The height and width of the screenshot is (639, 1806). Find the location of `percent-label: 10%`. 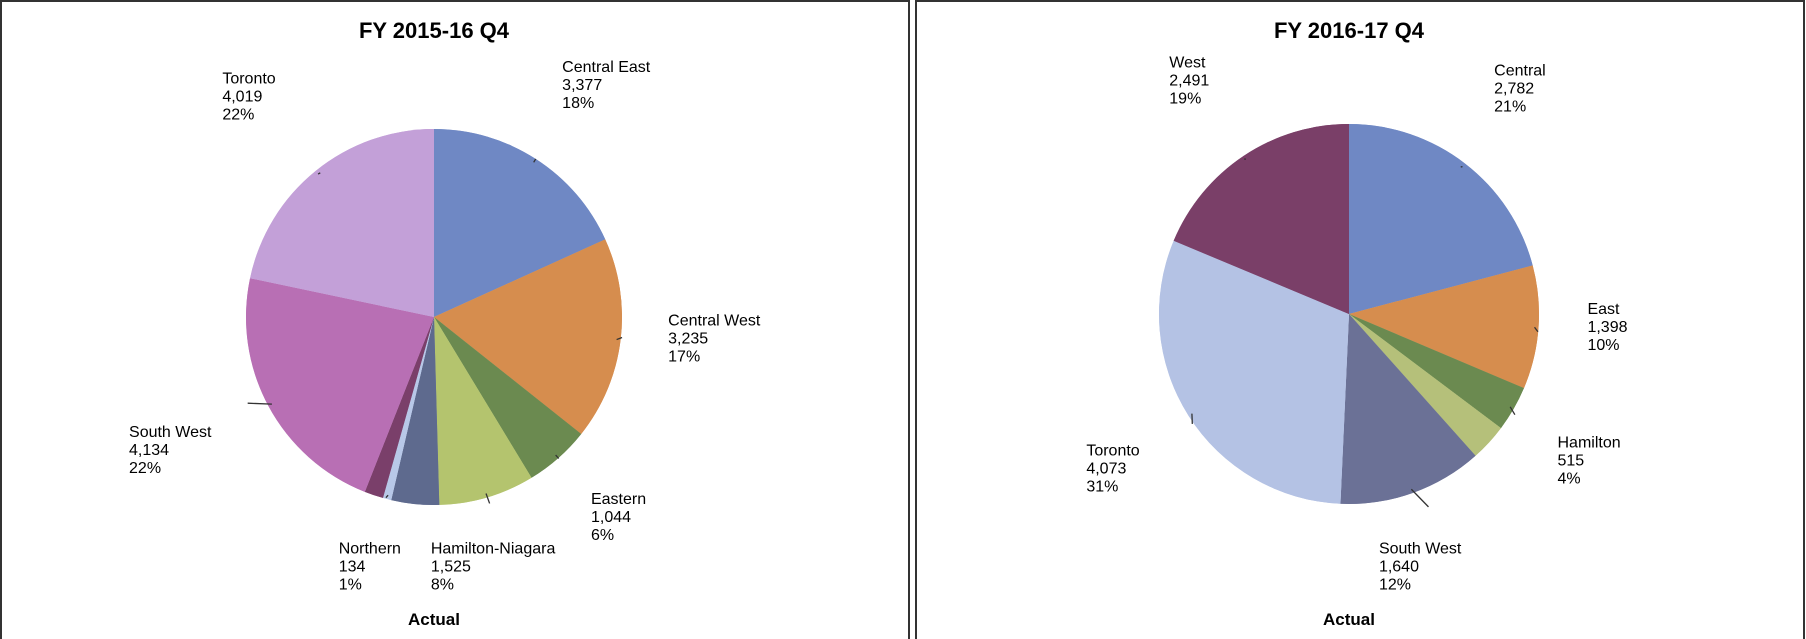

percent-label: 10% is located at coordinates (1603, 345).